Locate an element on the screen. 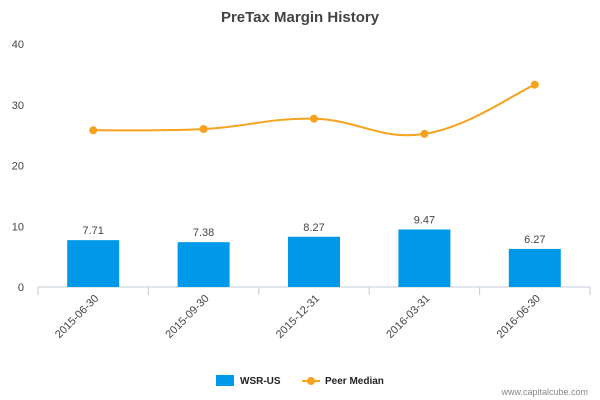 The width and height of the screenshot is (600, 400). y-tick-label: 0 is located at coordinates (21, 288).